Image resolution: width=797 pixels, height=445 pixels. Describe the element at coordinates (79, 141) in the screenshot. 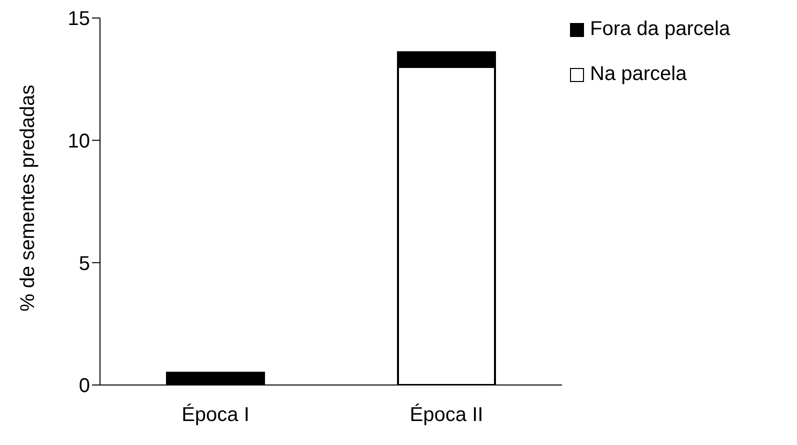

I see `y-tick-label: 10` at that location.